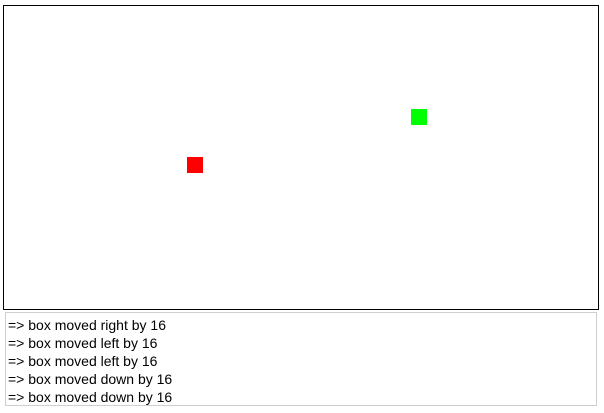  What do you see at coordinates (87, 325) in the screenshot?
I see `log-line: => box moved right by 16` at bounding box center [87, 325].